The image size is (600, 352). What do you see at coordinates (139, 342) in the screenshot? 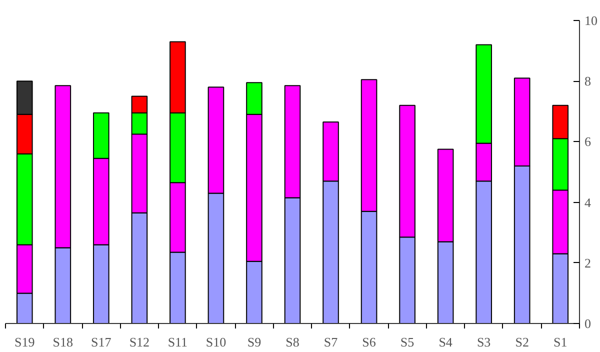
I see `x-tick-label: S12` at bounding box center [139, 342].